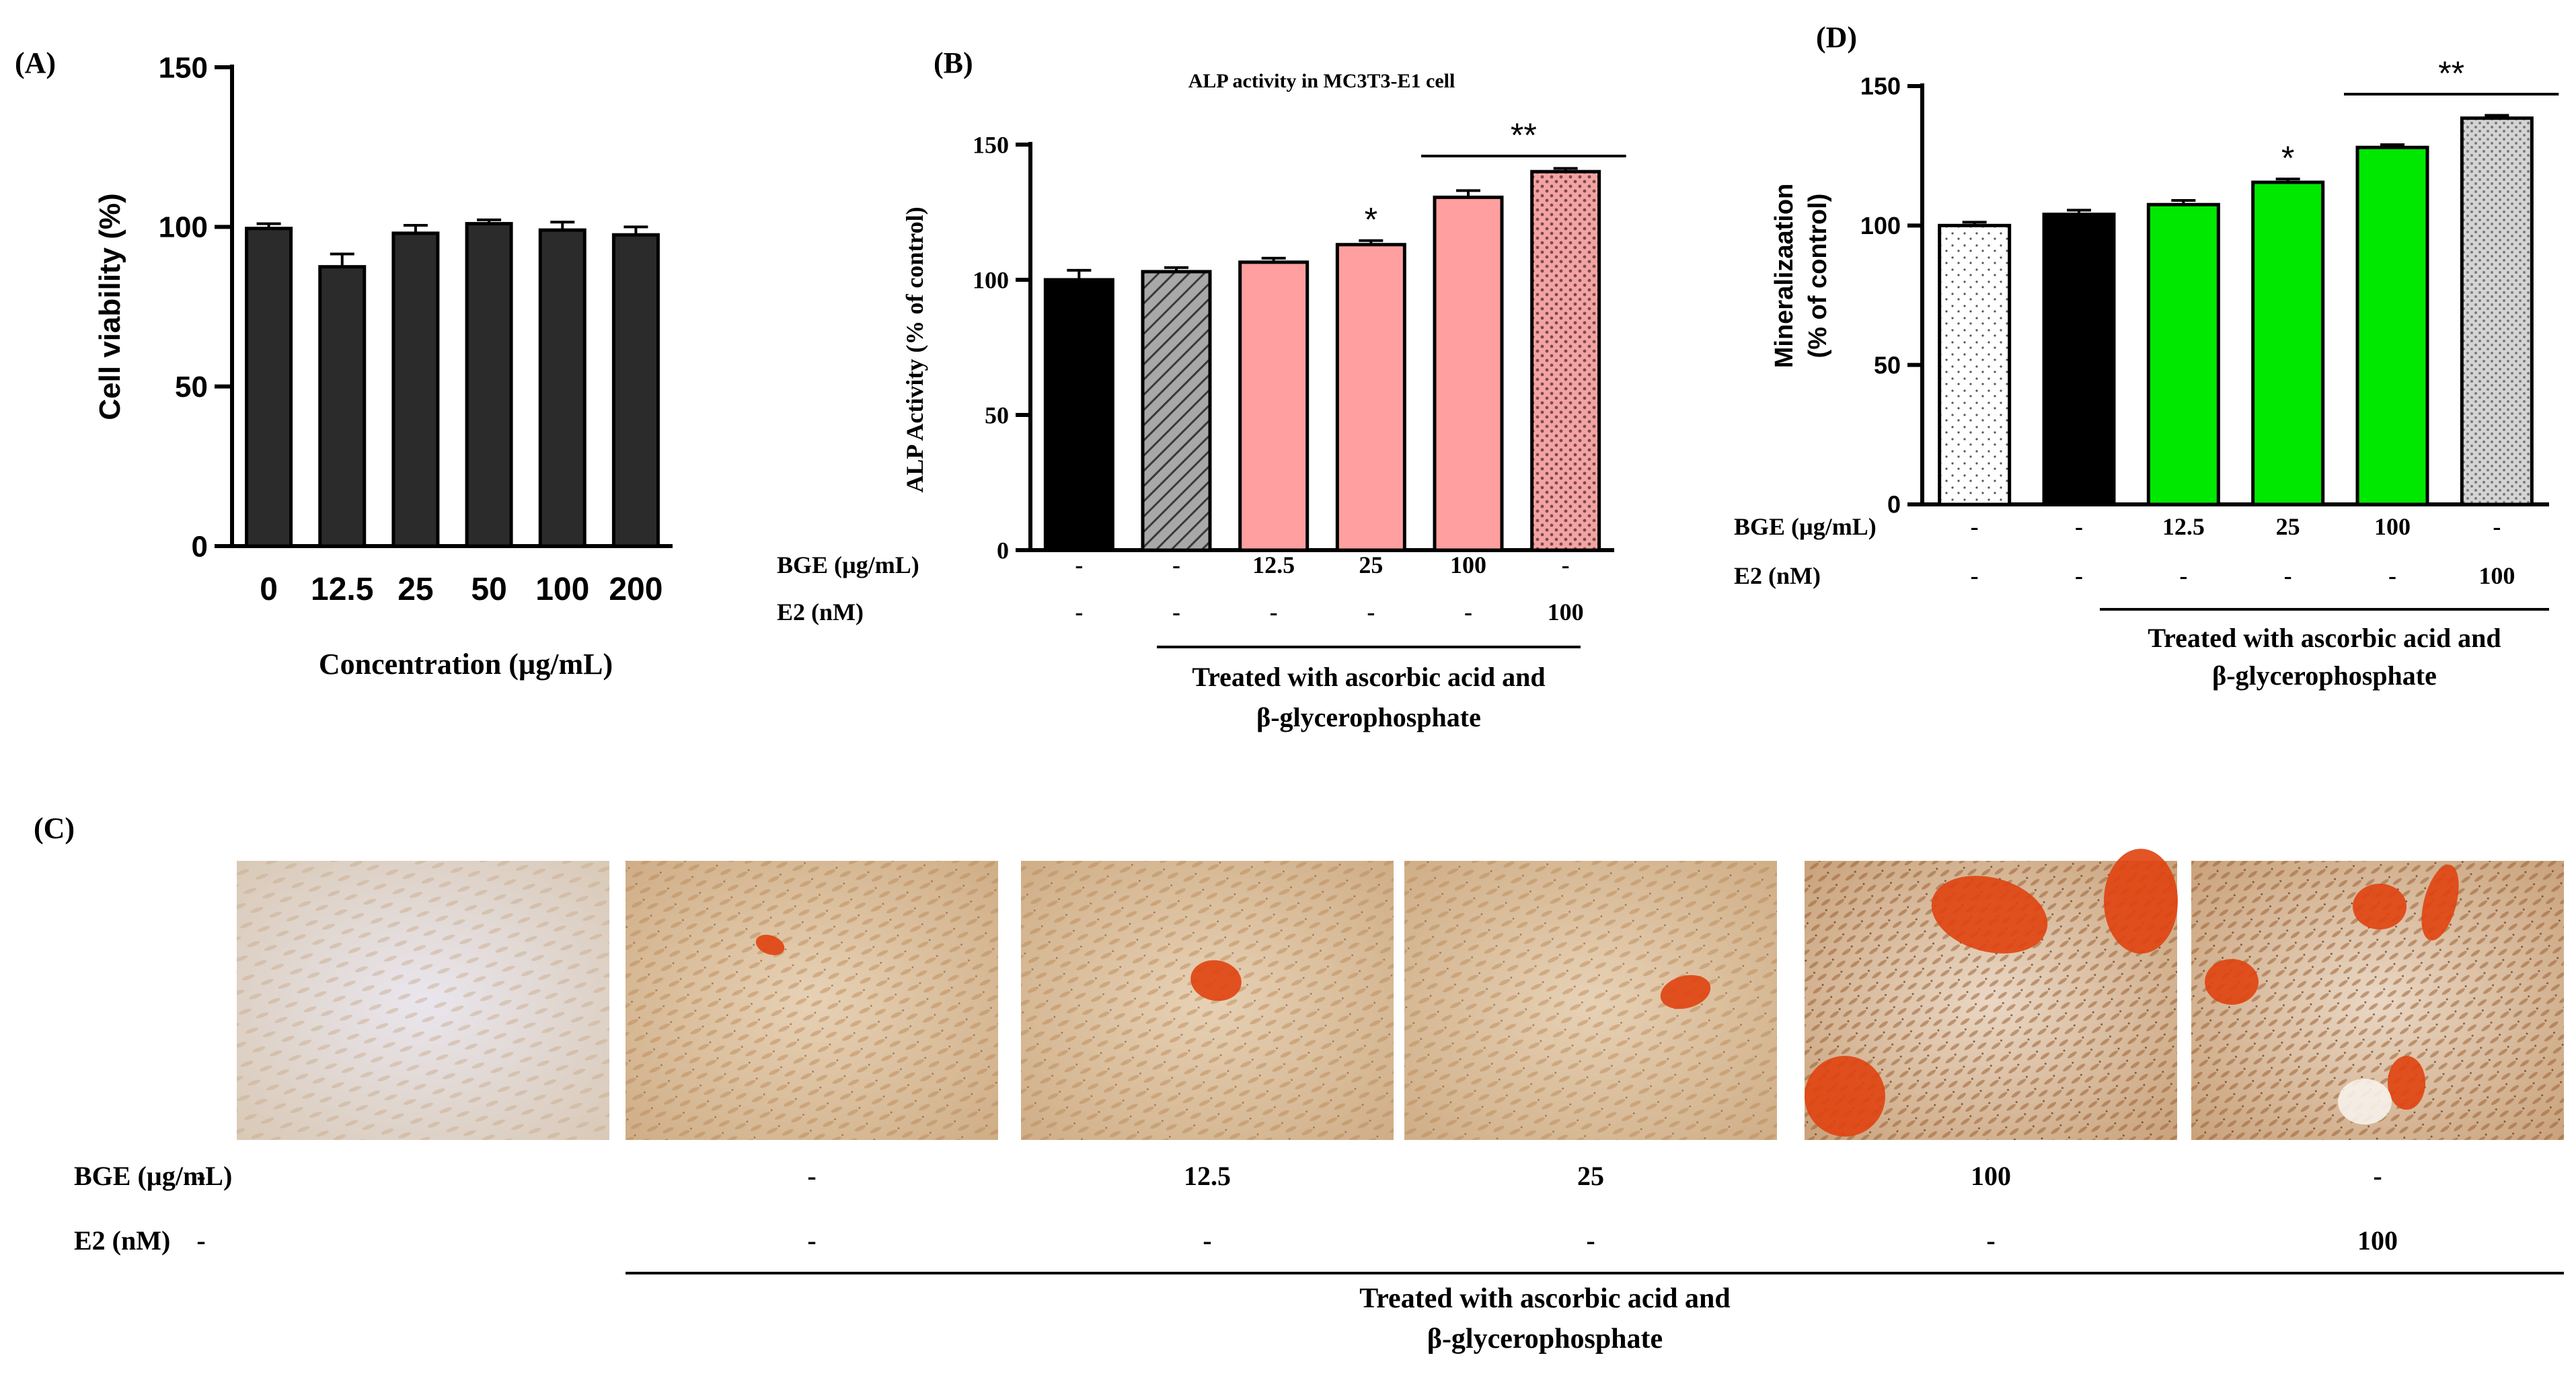  What do you see at coordinates (1321, 81) in the screenshot?
I see `chart-title: ALP activity in MC3T3-E1 cell` at bounding box center [1321, 81].